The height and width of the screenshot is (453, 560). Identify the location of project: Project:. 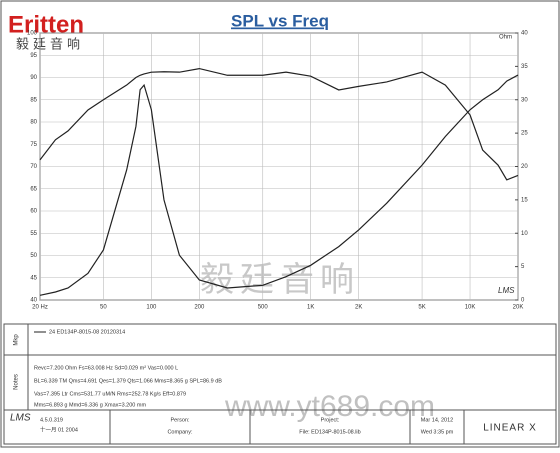
(330, 420).